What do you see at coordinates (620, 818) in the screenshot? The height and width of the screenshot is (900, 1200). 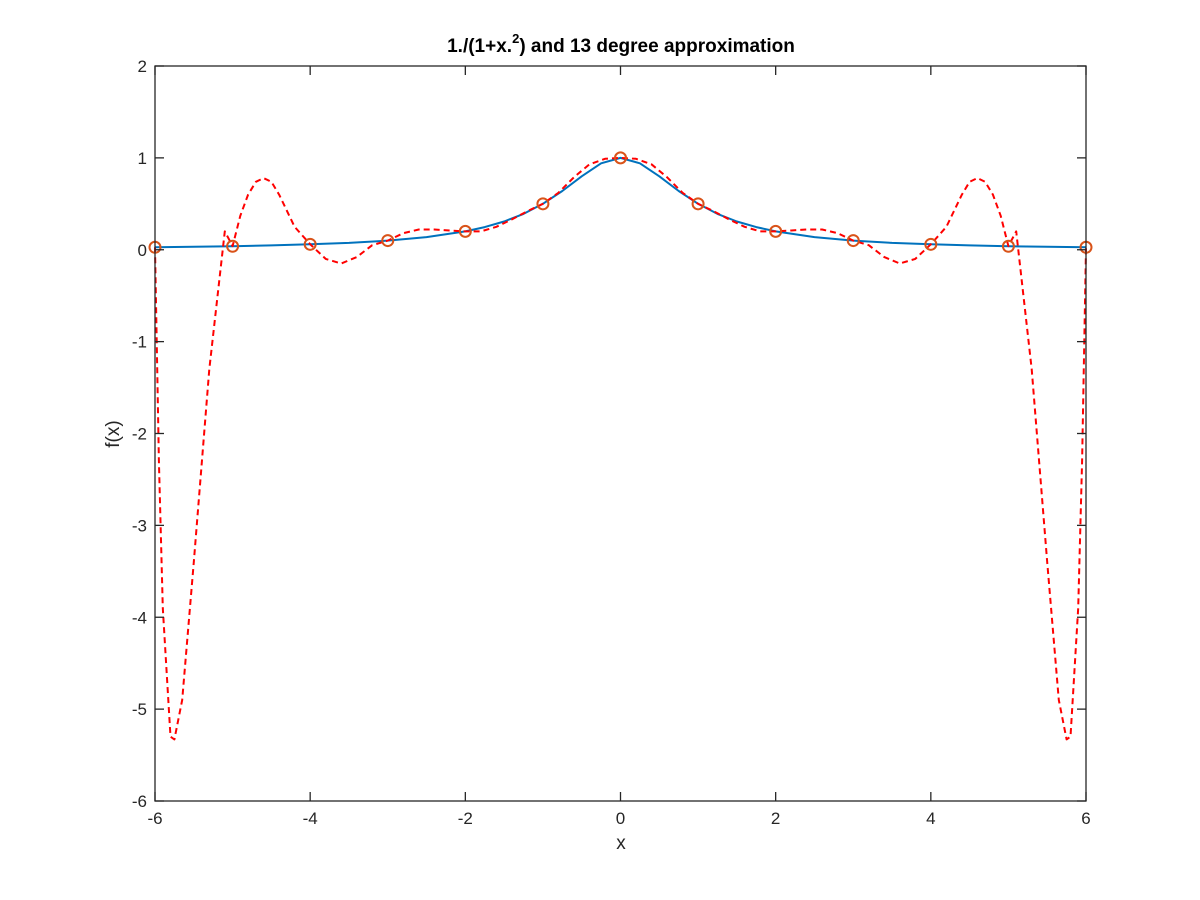 I see `x-tick-label-3: 0` at bounding box center [620, 818].